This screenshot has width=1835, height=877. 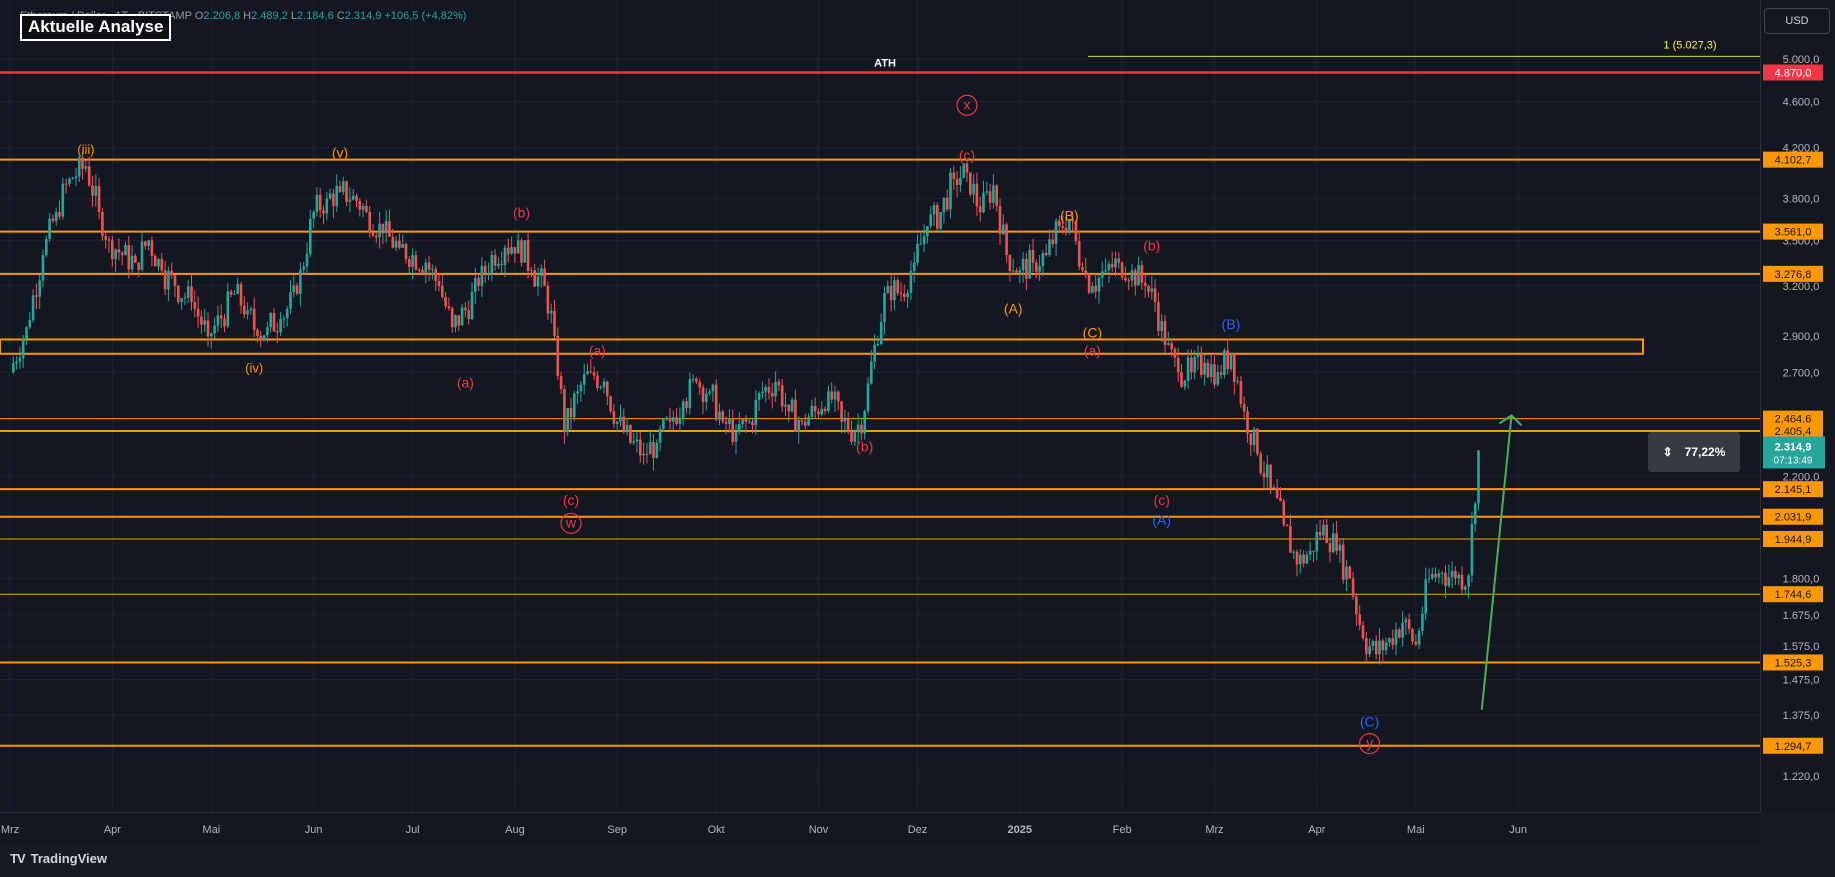 I want to click on wave-label: (a), so click(x=1092, y=351).